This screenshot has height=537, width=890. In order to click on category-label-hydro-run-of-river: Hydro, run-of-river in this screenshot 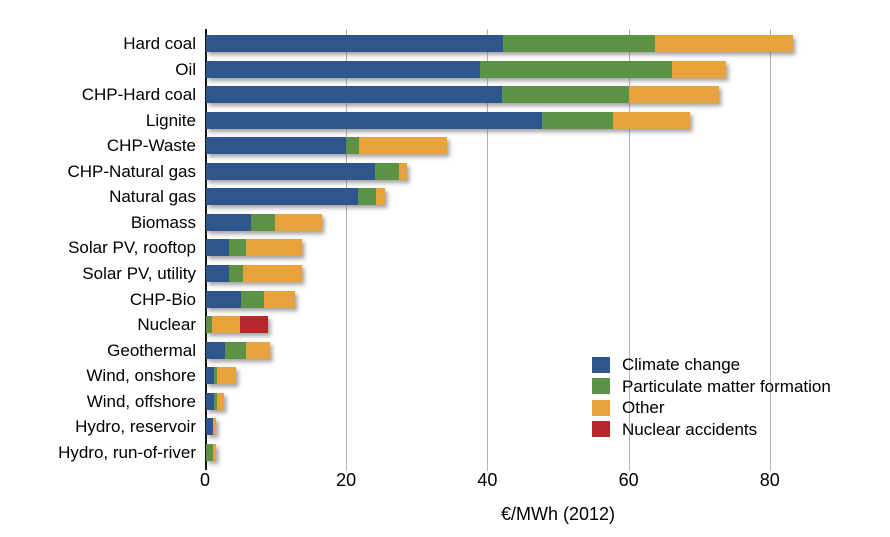, I will do `click(127, 452)`.